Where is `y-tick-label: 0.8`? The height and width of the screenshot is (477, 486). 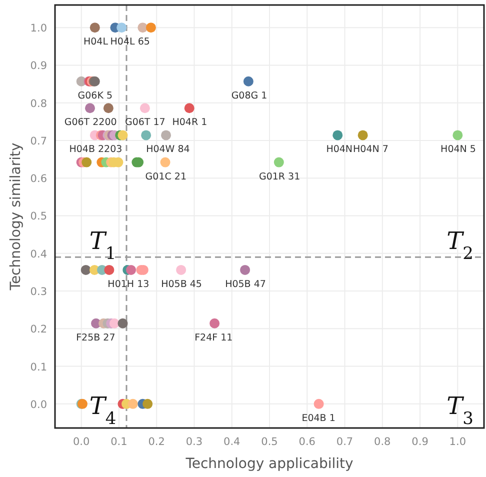
y-tick-label: 0.8 is located at coordinates (38, 104).